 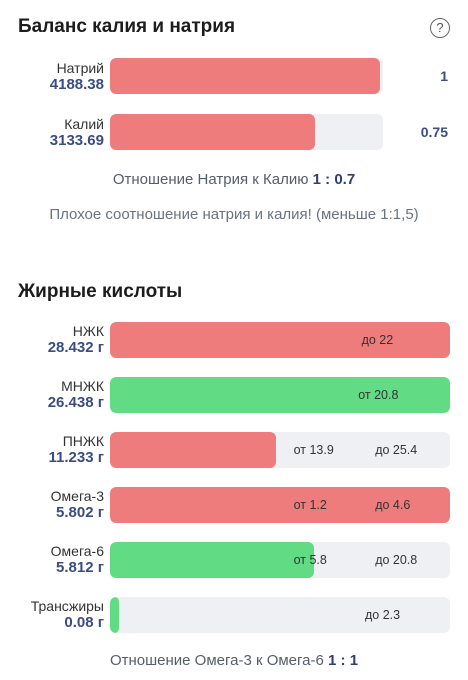 I want to click on nutrient-label: Натрий 4188.38, so click(x=56, y=77).